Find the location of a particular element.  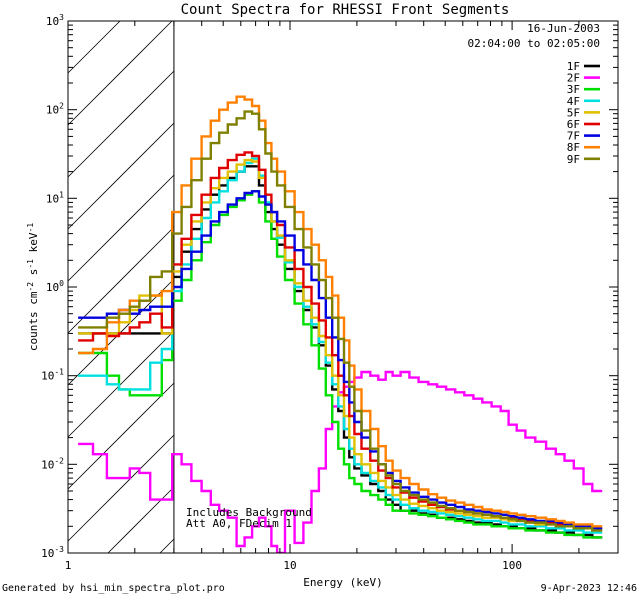

footer-timestamp: 9-Apr-2023 12:46 is located at coordinates (588, 588).